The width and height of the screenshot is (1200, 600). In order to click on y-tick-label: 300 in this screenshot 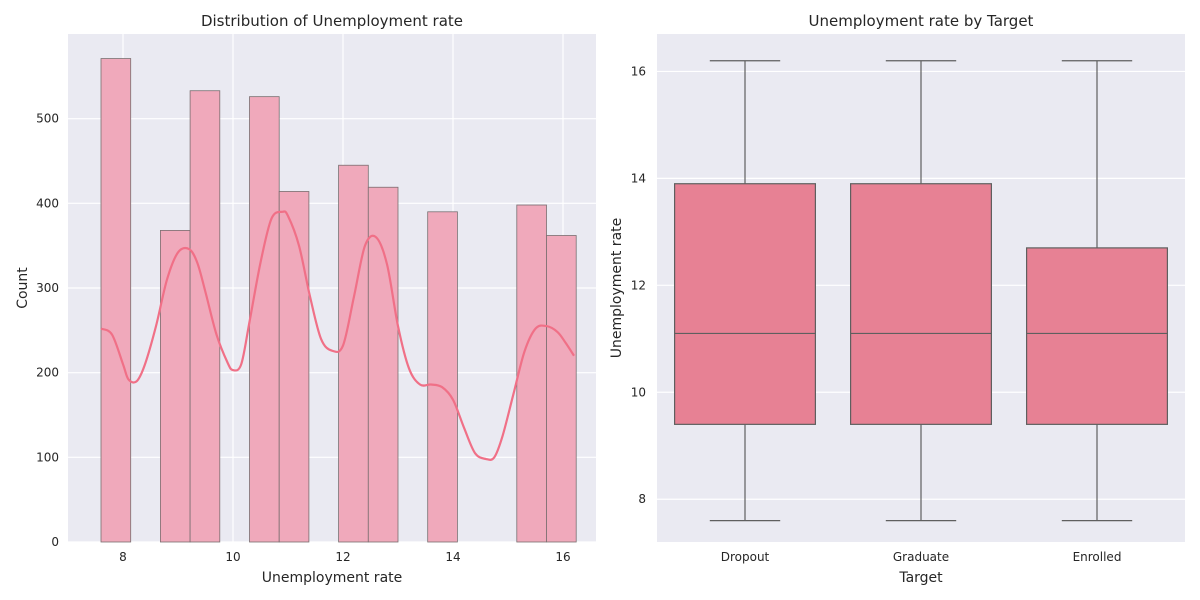, I will do `click(47, 288)`.